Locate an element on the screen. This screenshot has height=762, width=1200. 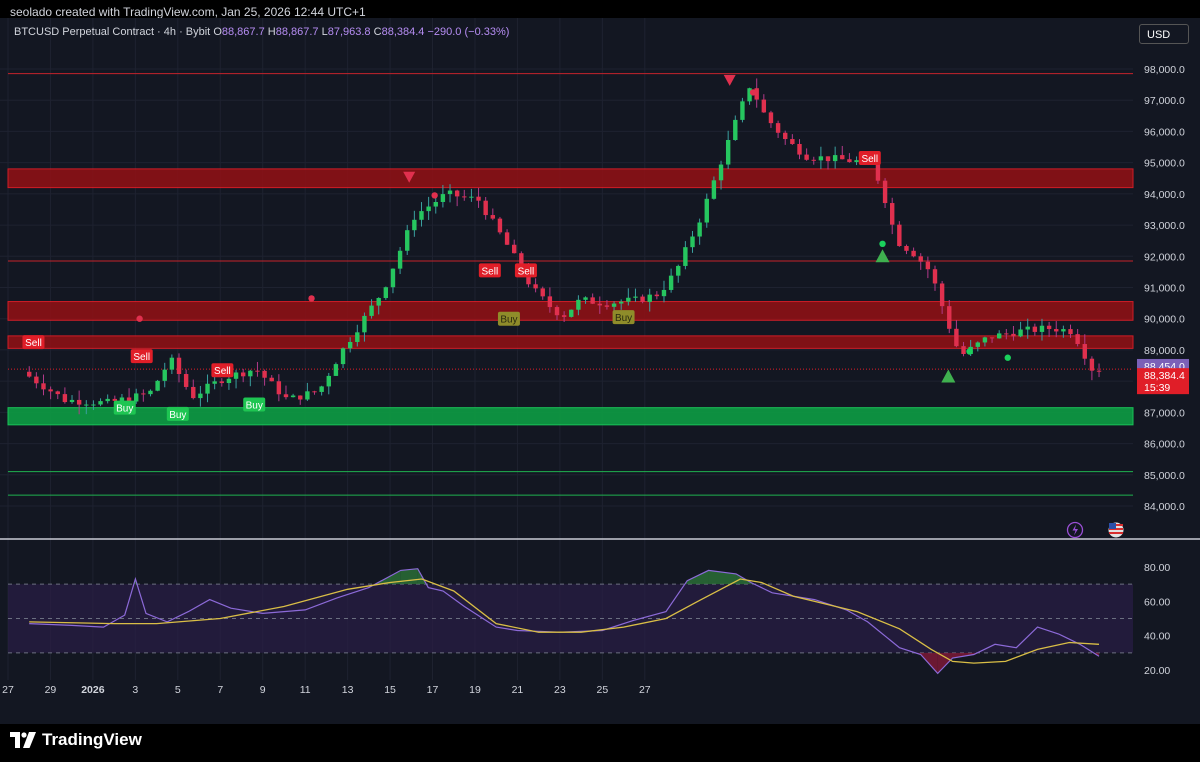
brand-logo: TradingView is located at coordinates (76, 740).